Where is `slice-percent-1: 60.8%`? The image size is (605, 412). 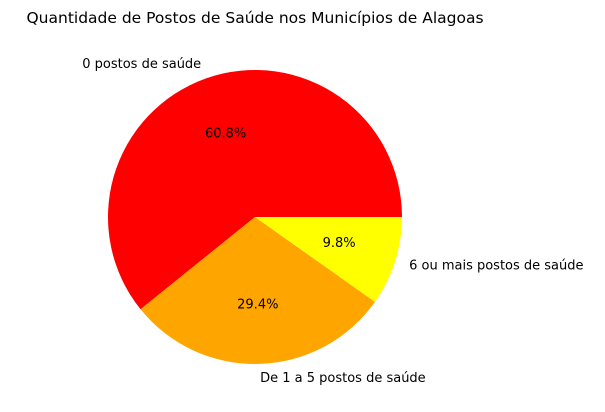
slice-percent-1: 60.8% is located at coordinates (225, 133).